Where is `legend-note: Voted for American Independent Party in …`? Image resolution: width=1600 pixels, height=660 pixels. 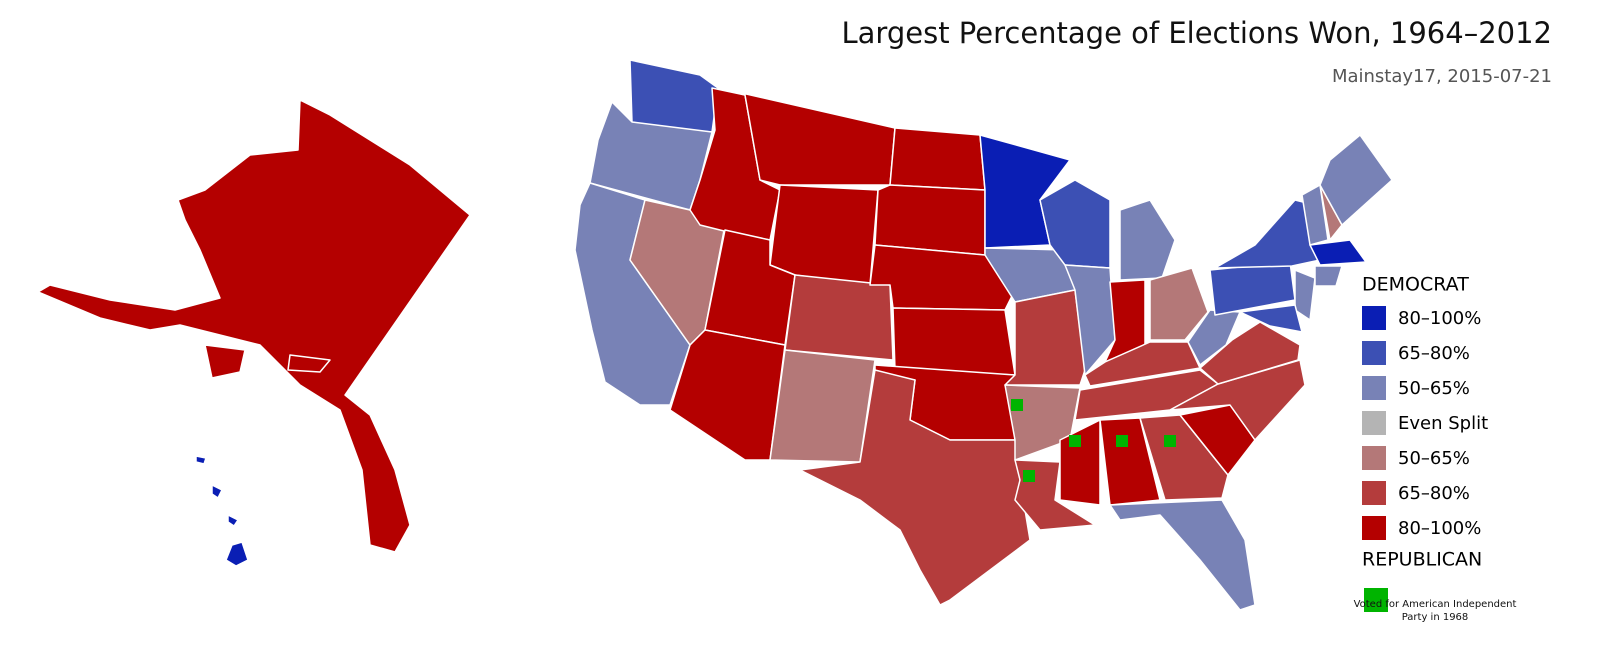 legend-note: Voted for American Independent Party in … is located at coordinates (1435, 611).